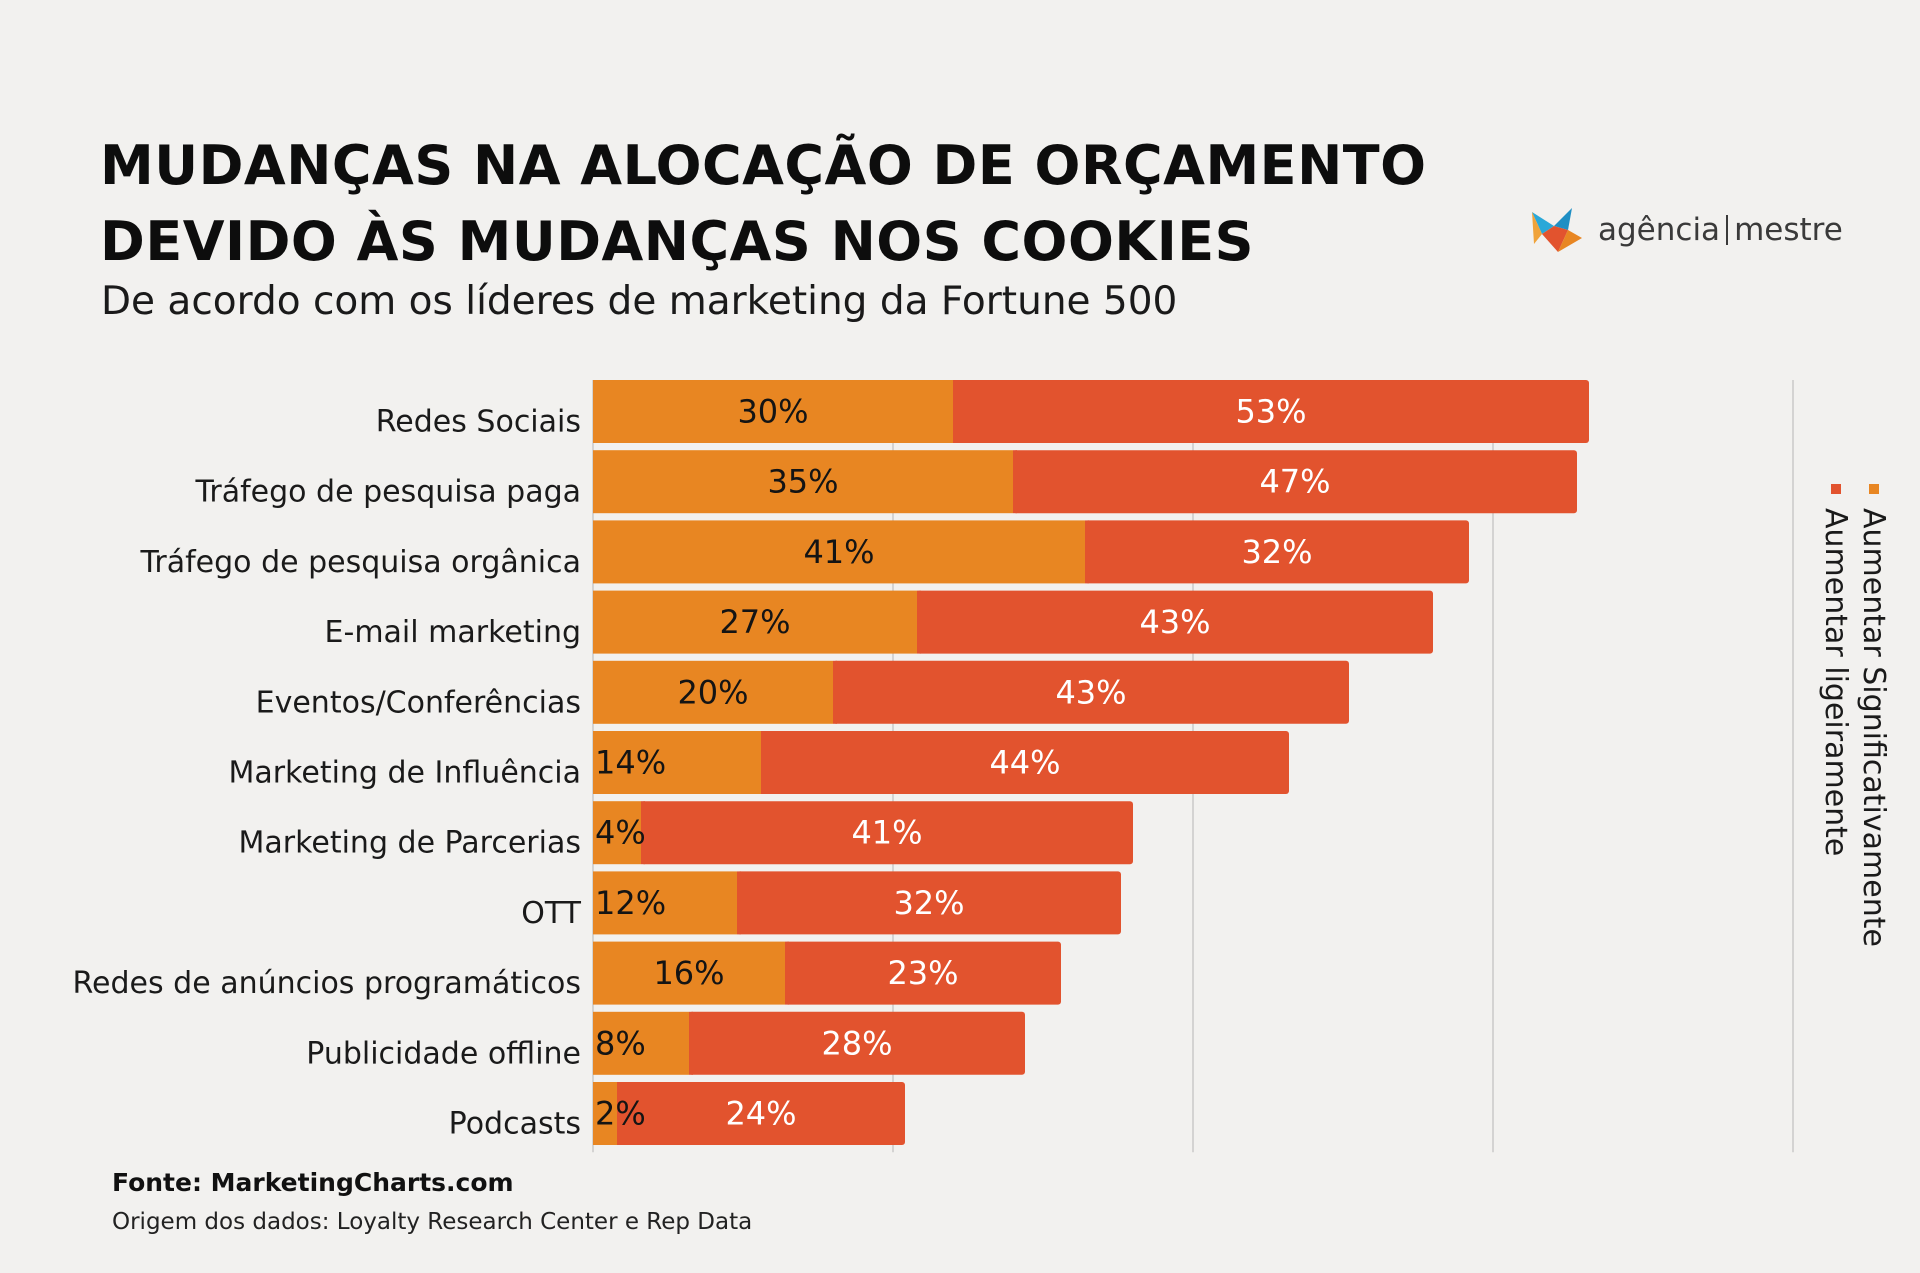  I want to click on data-label-significantly: 16%, so click(688, 973).